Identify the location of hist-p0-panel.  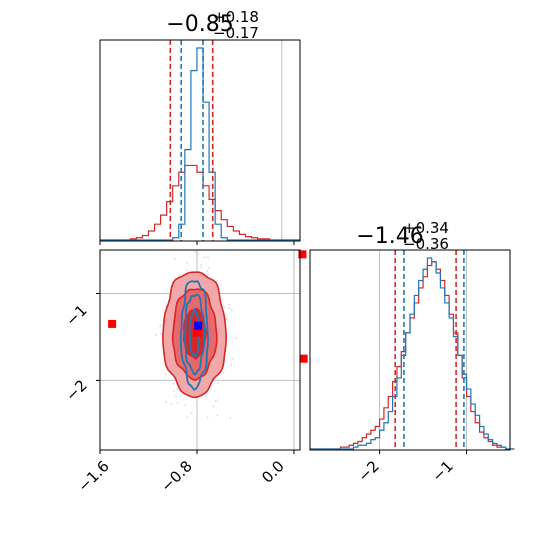
(200, 140).